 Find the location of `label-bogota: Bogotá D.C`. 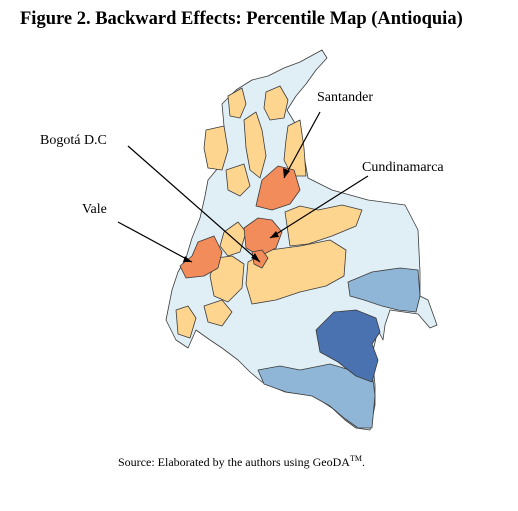

label-bogota: Bogotá D.C is located at coordinates (73, 140).